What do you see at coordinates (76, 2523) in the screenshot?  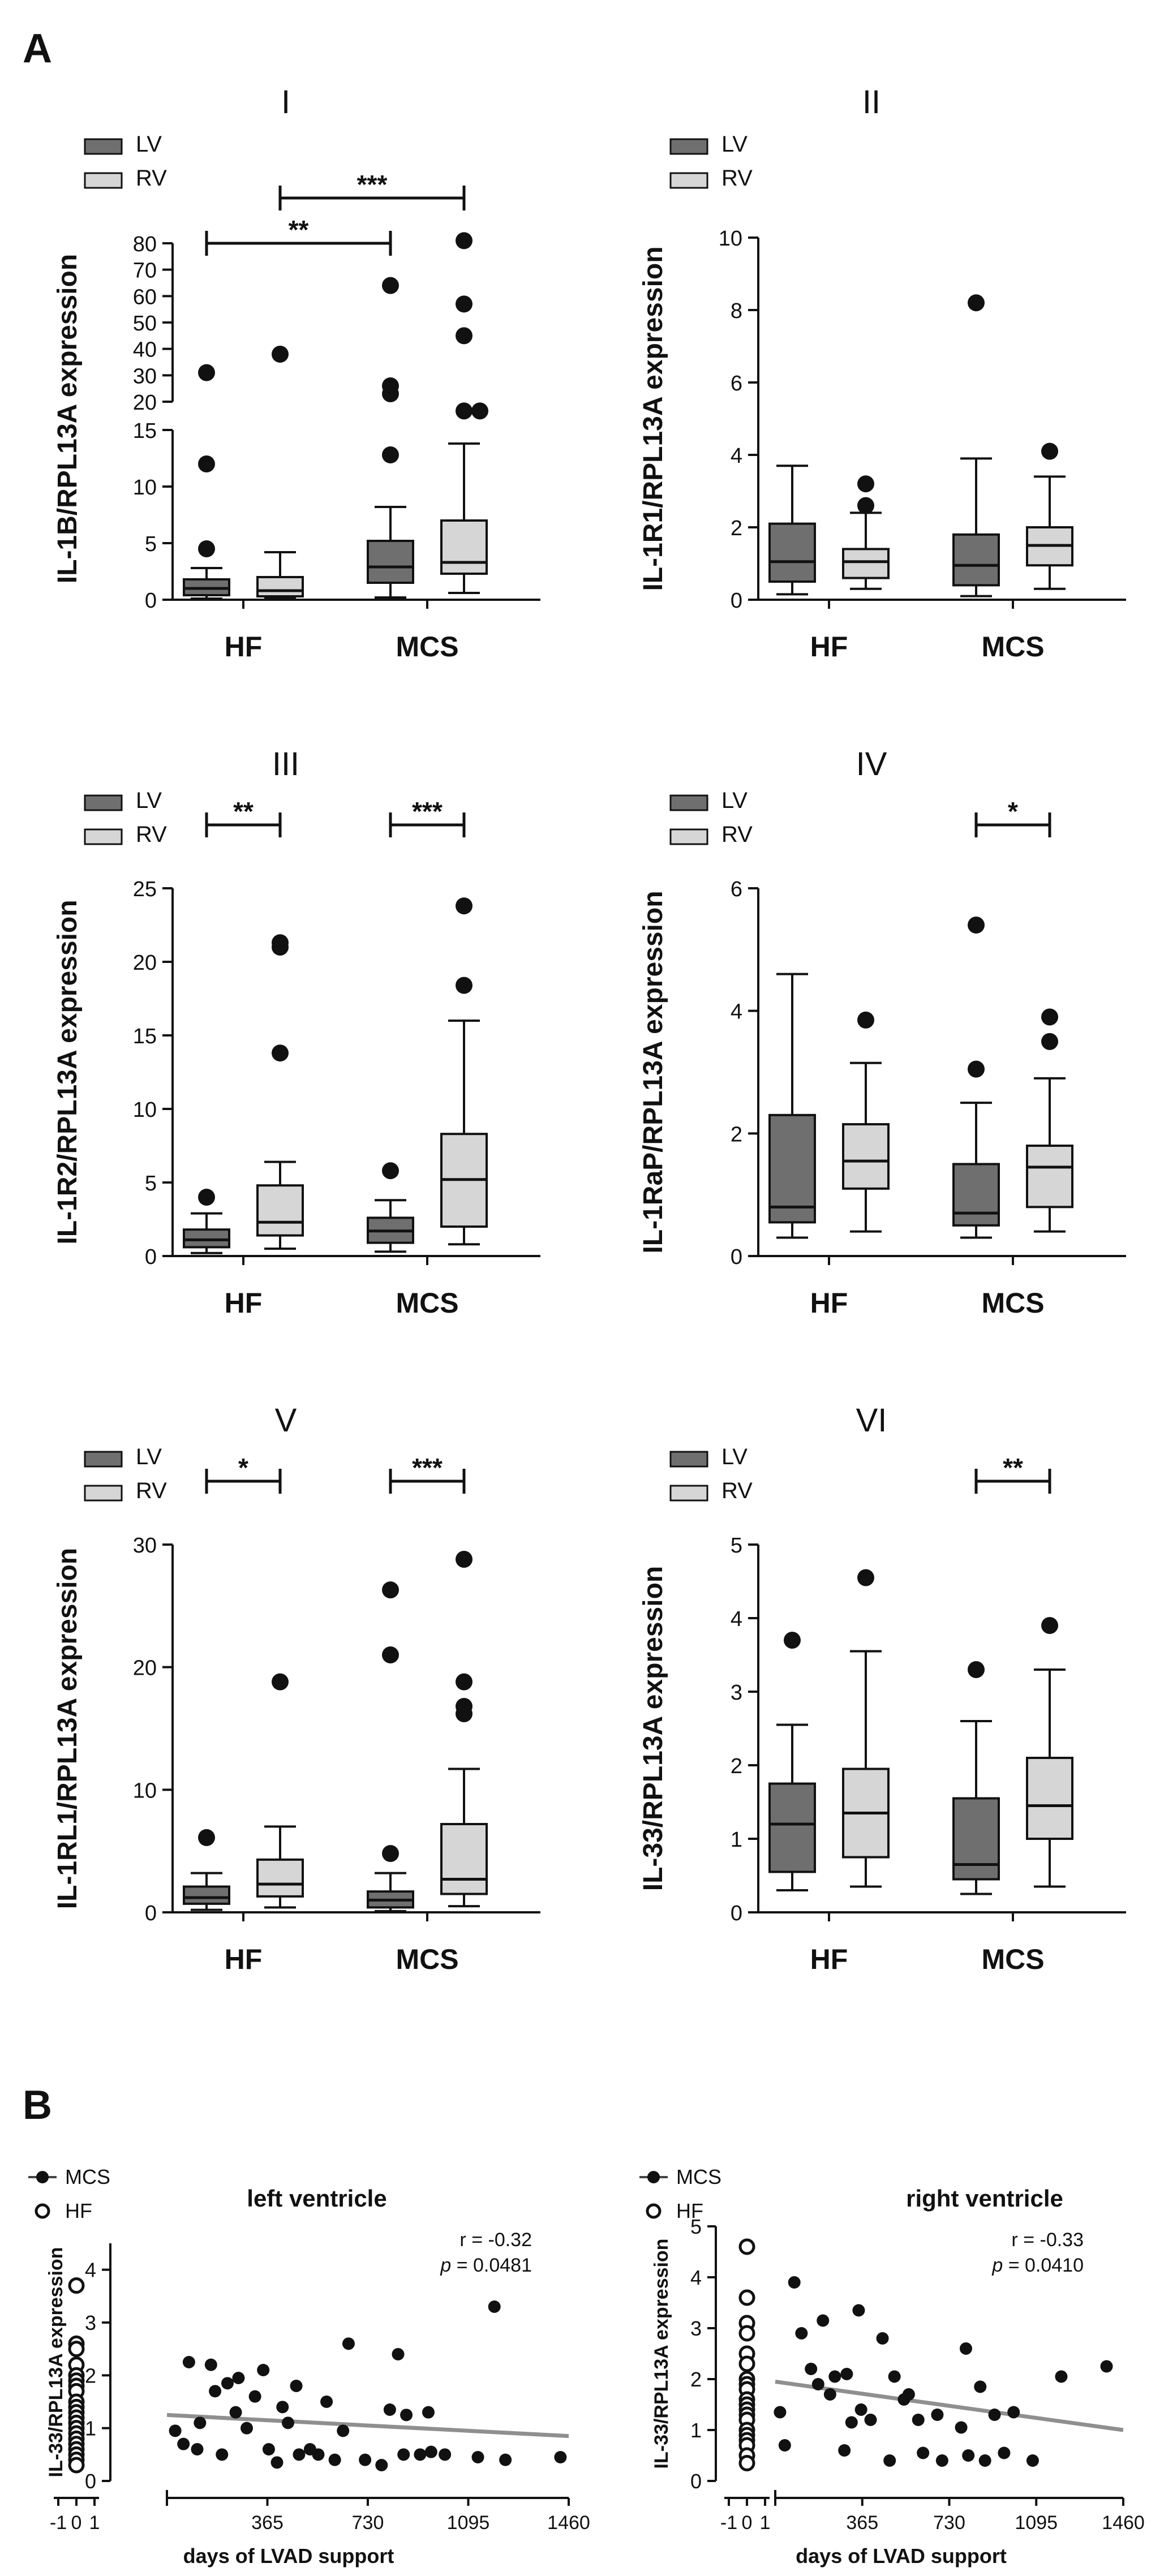 I see `x-tick-label: 0` at bounding box center [76, 2523].